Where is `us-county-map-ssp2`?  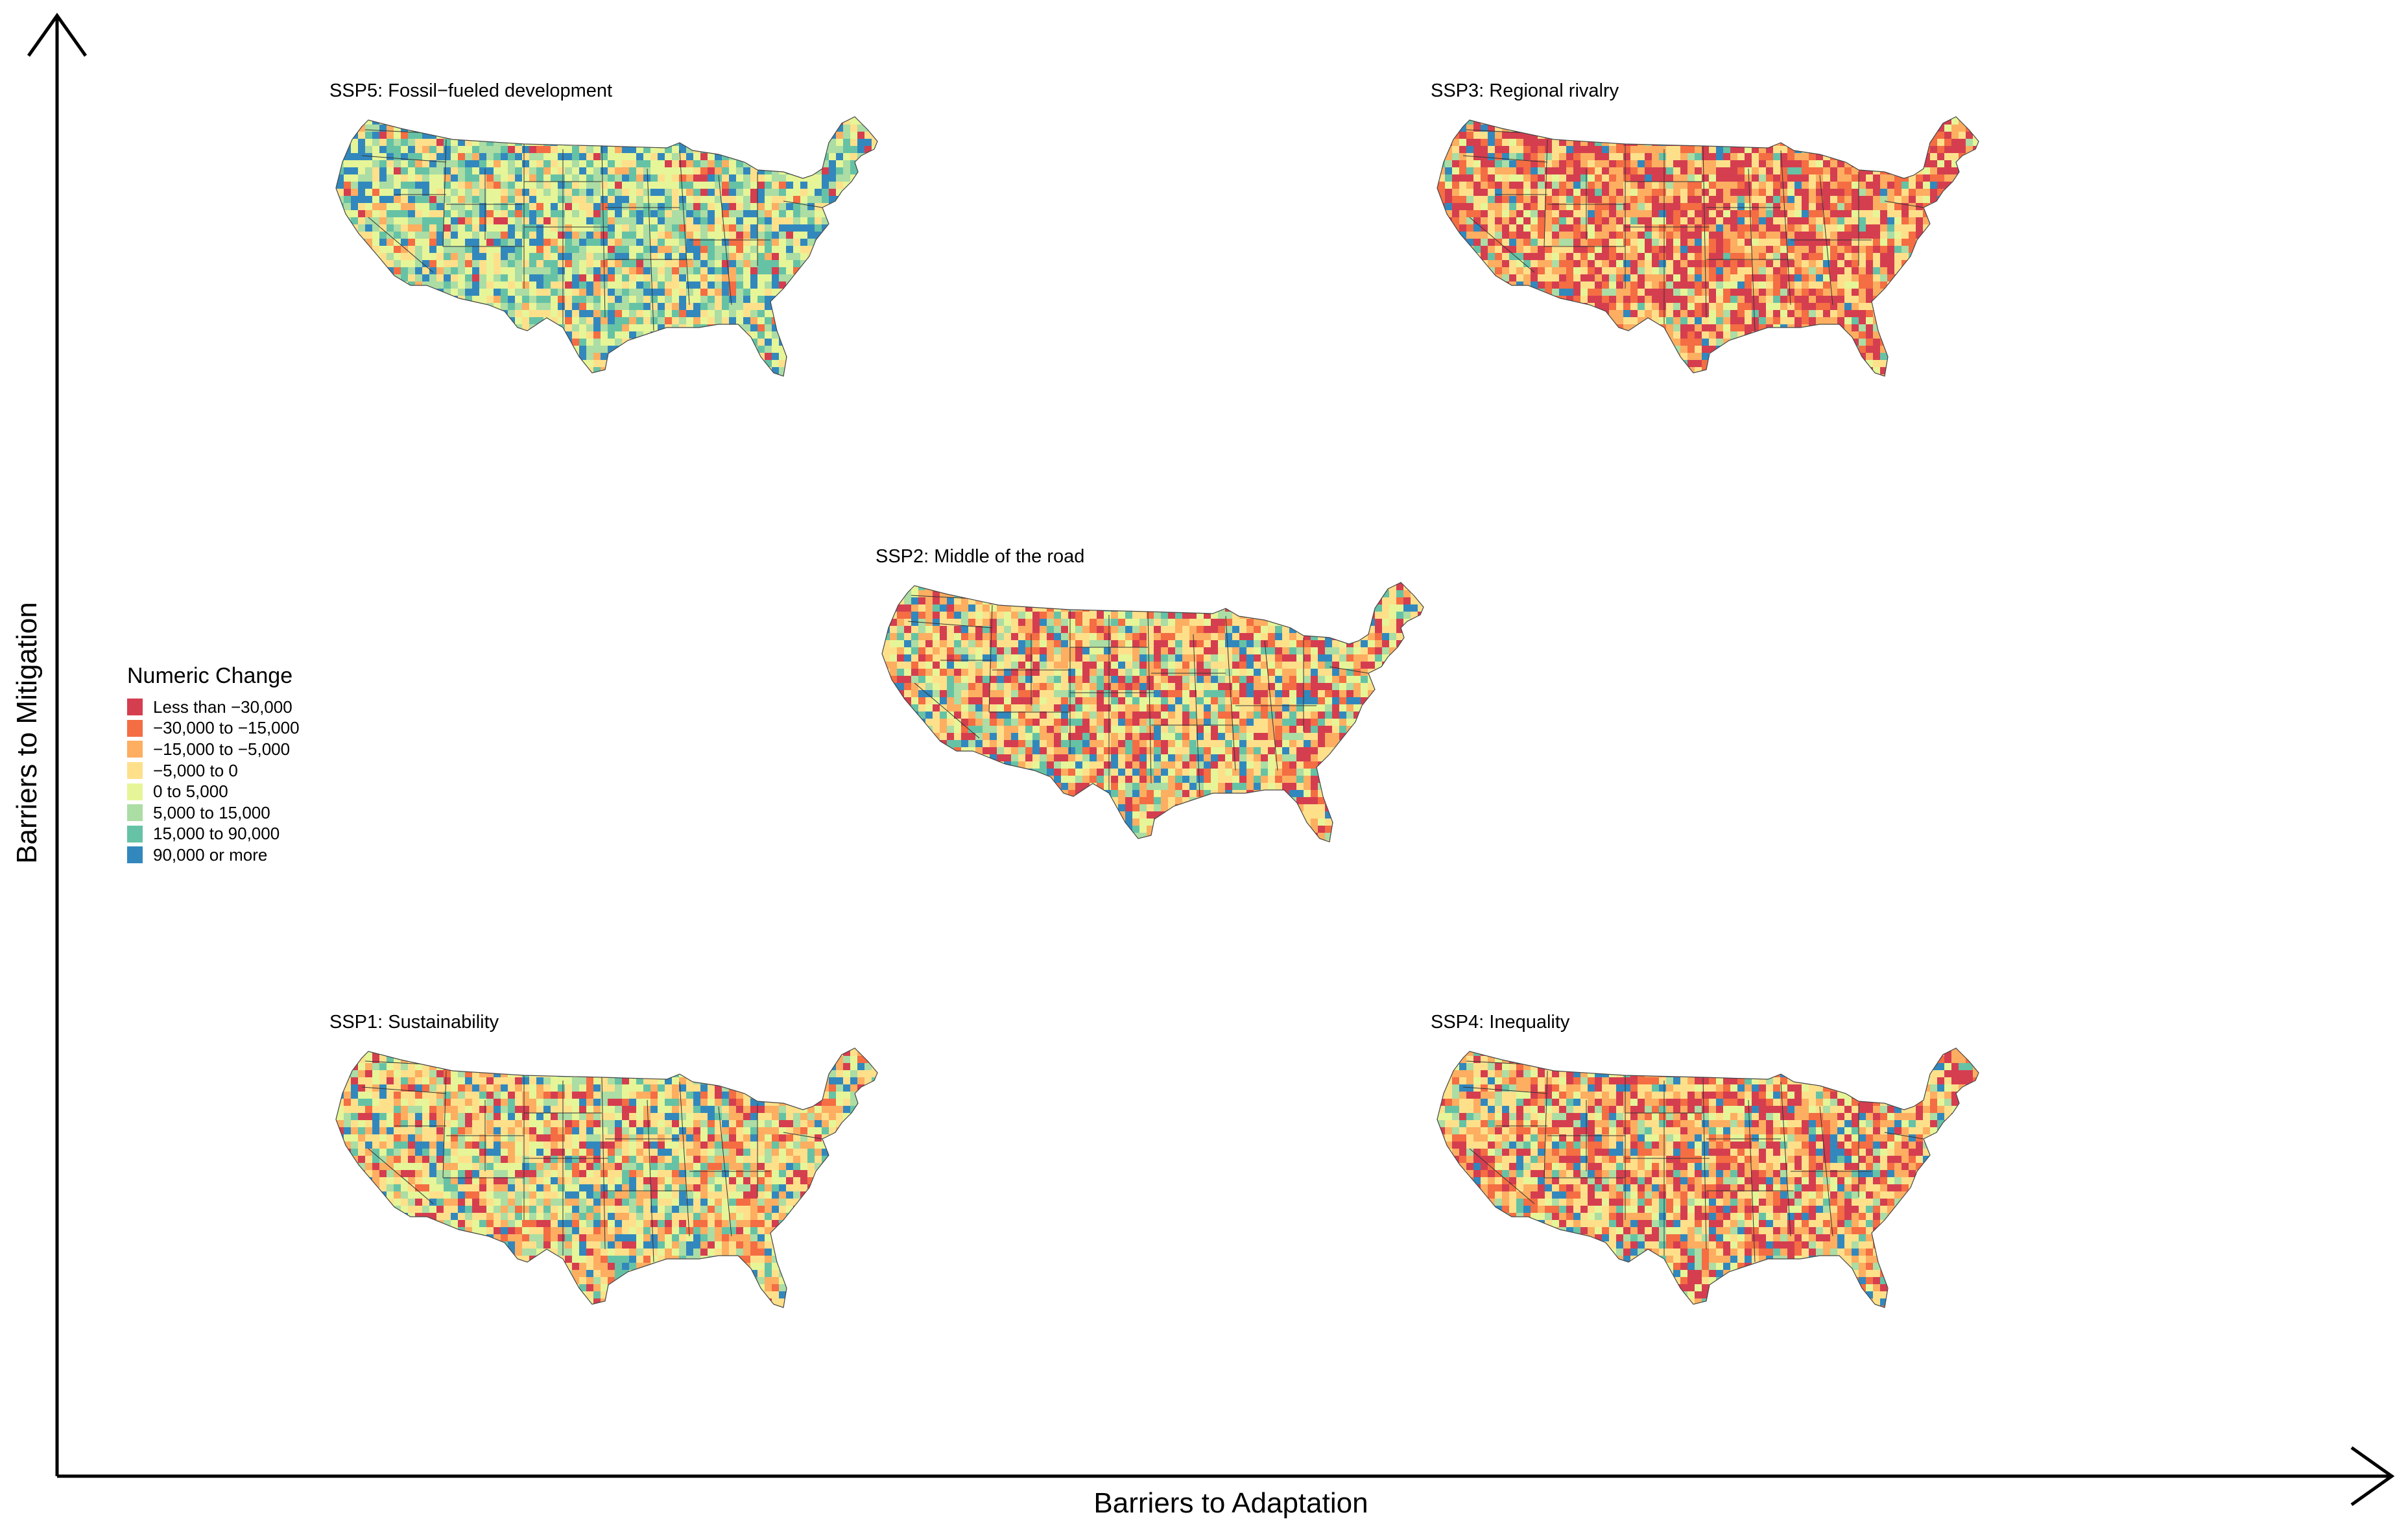 us-county-map-ssp2 is located at coordinates (1152, 712).